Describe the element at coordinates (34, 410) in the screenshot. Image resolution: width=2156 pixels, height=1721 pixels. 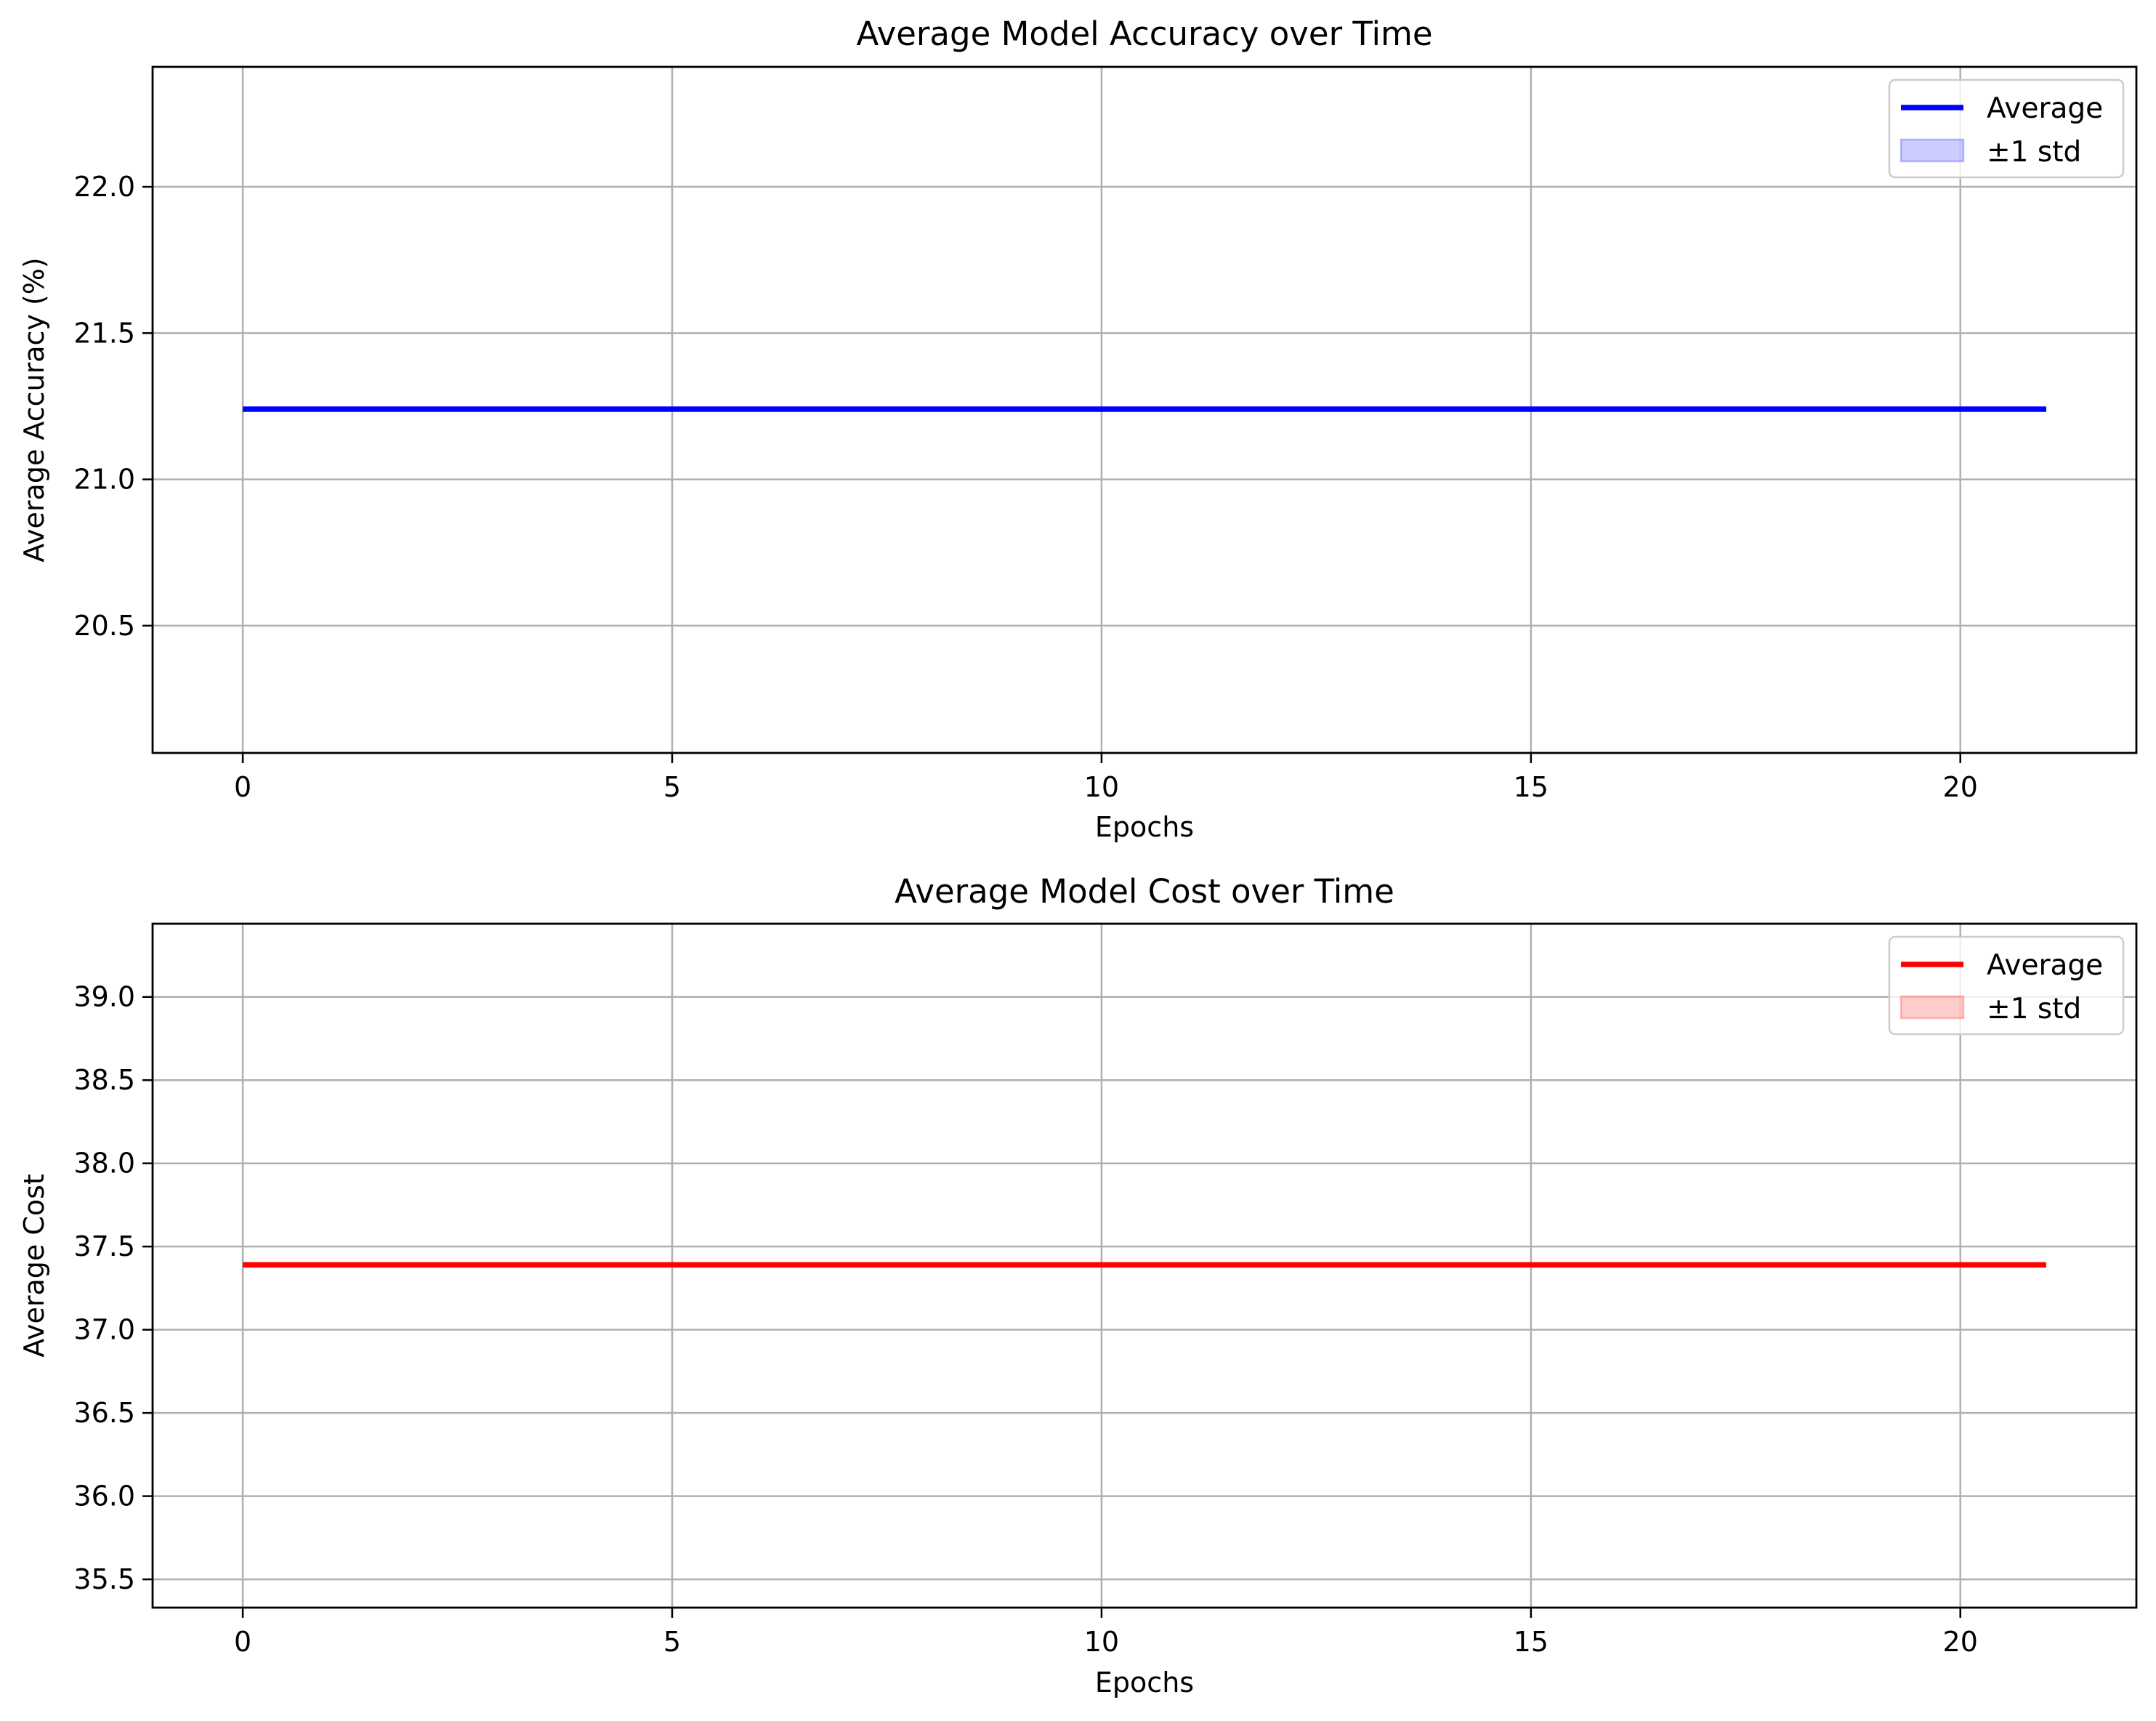
I see `y-axis-label: Average Accuracy (%)` at that location.